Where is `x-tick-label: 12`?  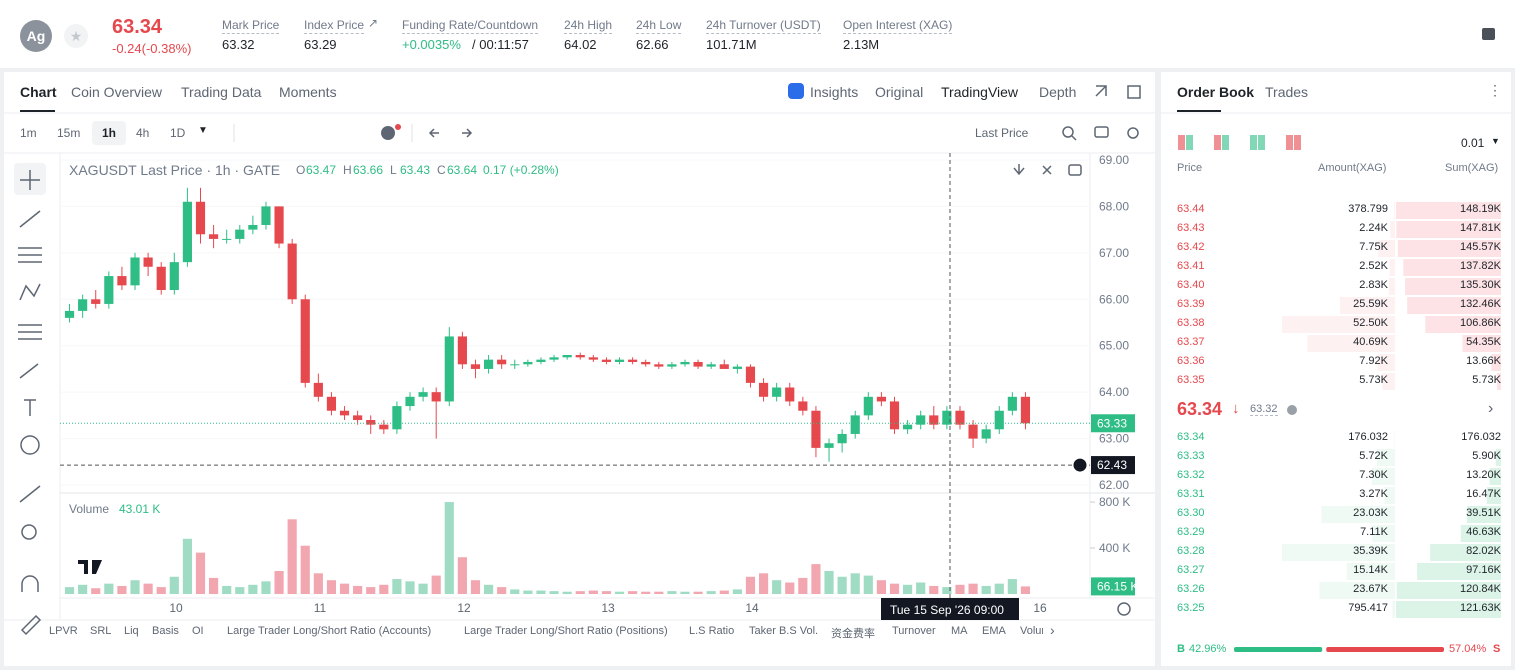 x-tick-label: 12 is located at coordinates (464, 608).